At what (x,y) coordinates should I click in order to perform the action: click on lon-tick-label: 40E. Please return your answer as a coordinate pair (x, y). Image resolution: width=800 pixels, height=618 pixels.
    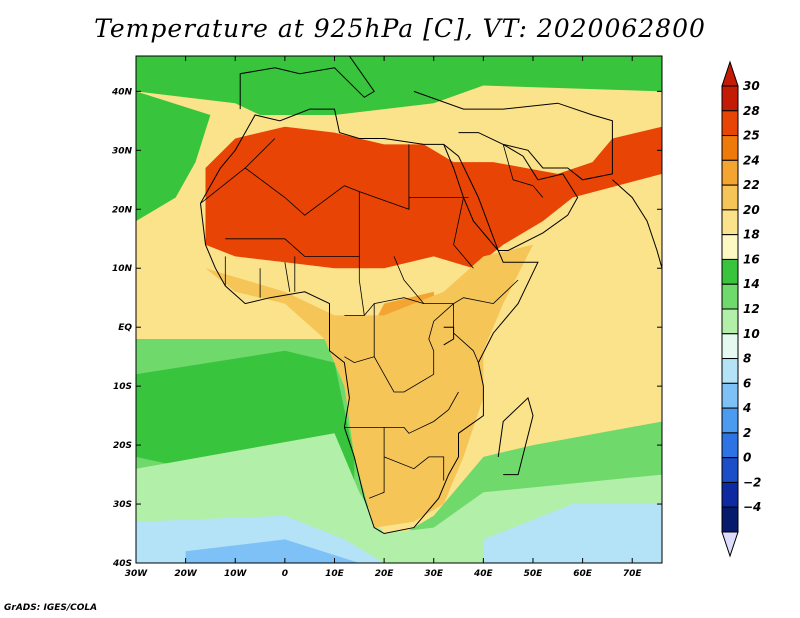
    Looking at the image, I should click on (483, 574).